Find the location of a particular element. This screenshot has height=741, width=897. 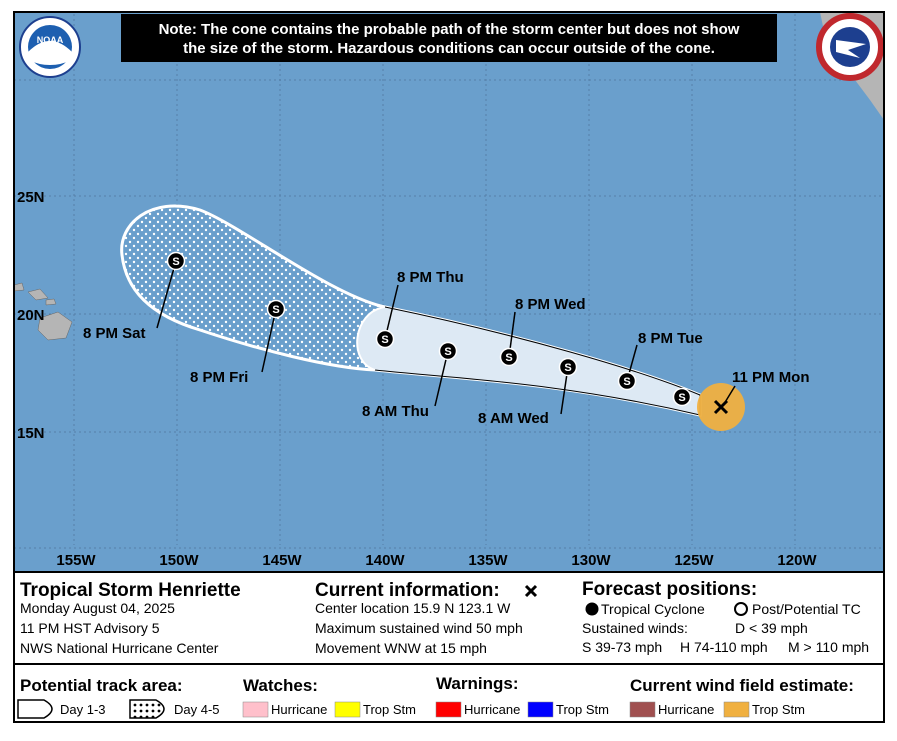

forecast-label: 8 PM Wed is located at coordinates (550, 304).